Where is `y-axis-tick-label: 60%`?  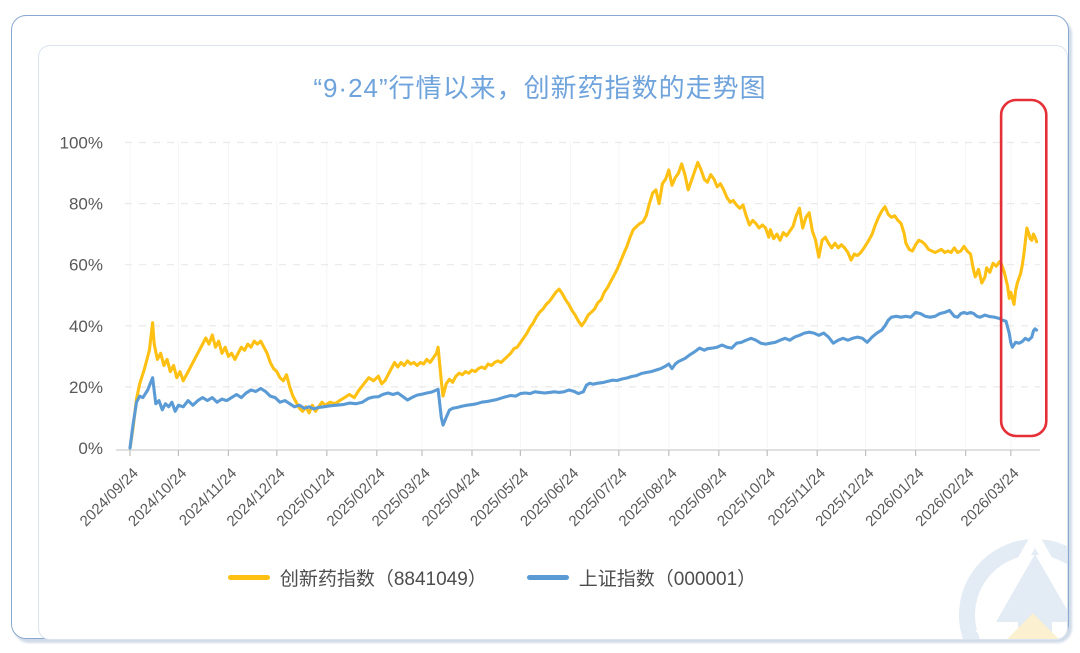 y-axis-tick-label: 60% is located at coordinates (86, 265).